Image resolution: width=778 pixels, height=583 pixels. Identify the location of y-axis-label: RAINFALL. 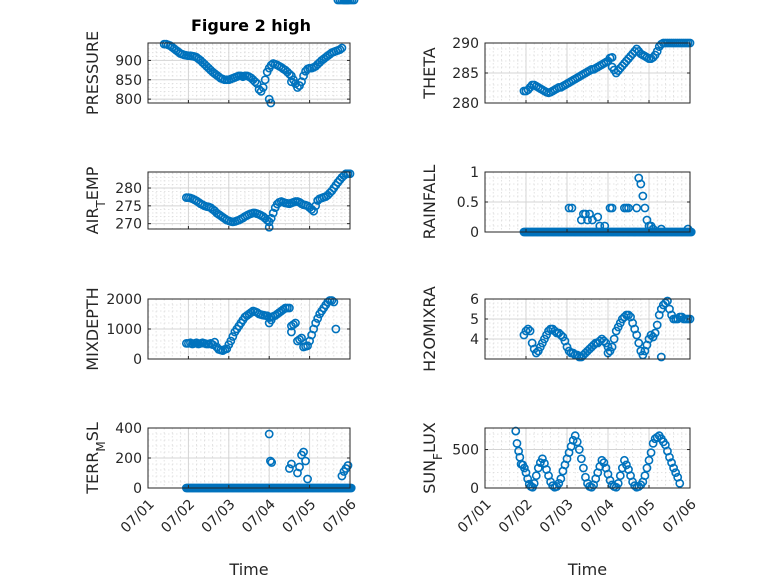
(429, 202).